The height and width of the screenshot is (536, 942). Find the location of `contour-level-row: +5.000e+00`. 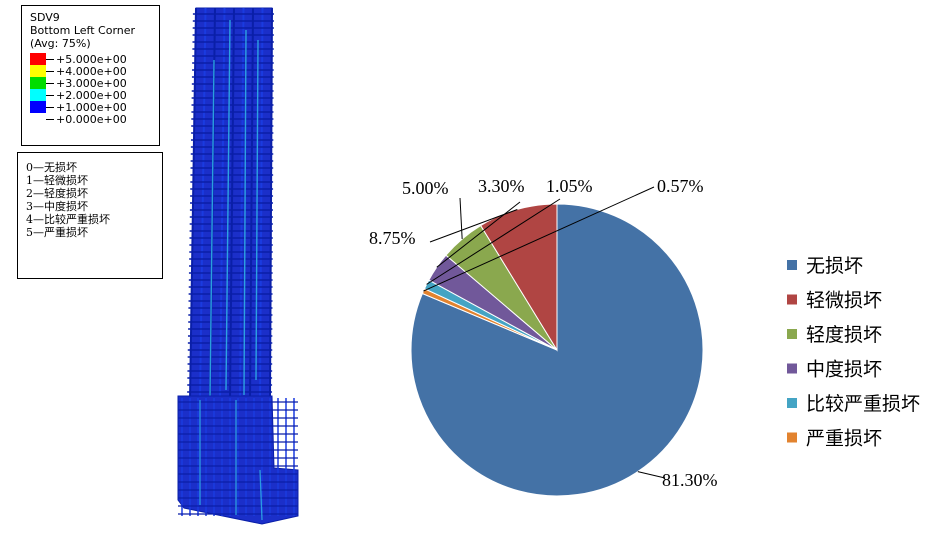

contour-level-row: +5.000e+00 is located at coordinates (94, 59).